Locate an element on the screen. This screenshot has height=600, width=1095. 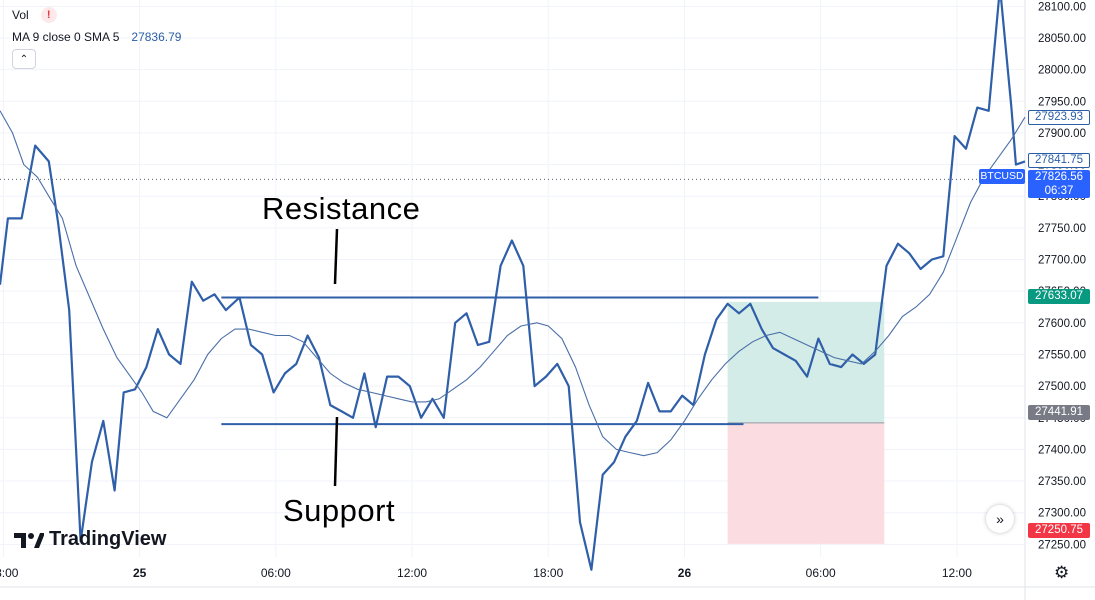
y-tick-label: 27350.00 is located at coordinates (1062, 482).